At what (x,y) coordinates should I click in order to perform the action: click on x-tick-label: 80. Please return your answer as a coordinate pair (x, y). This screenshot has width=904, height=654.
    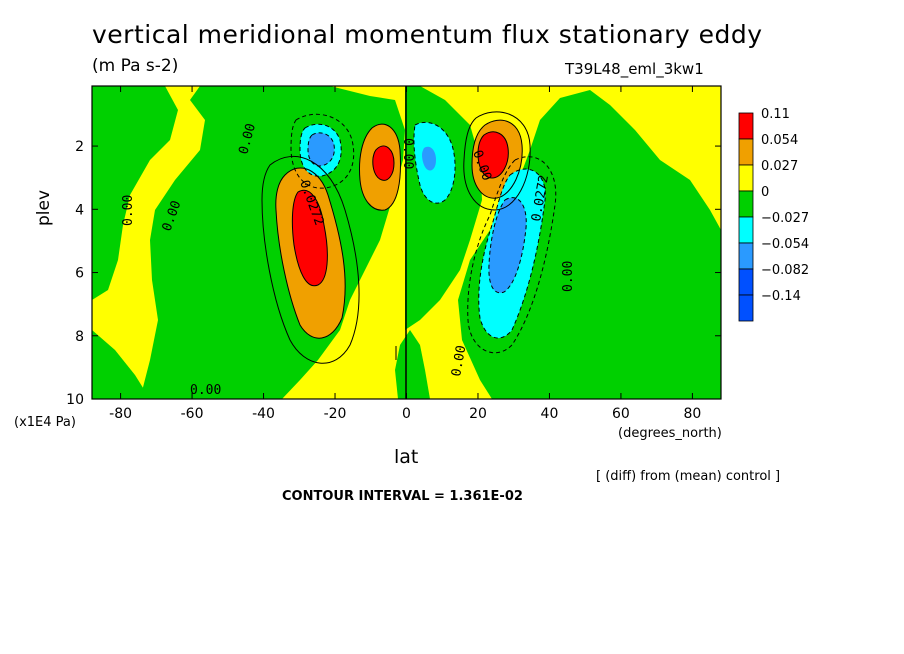
    Looking at the image, I should click on (692, 414).